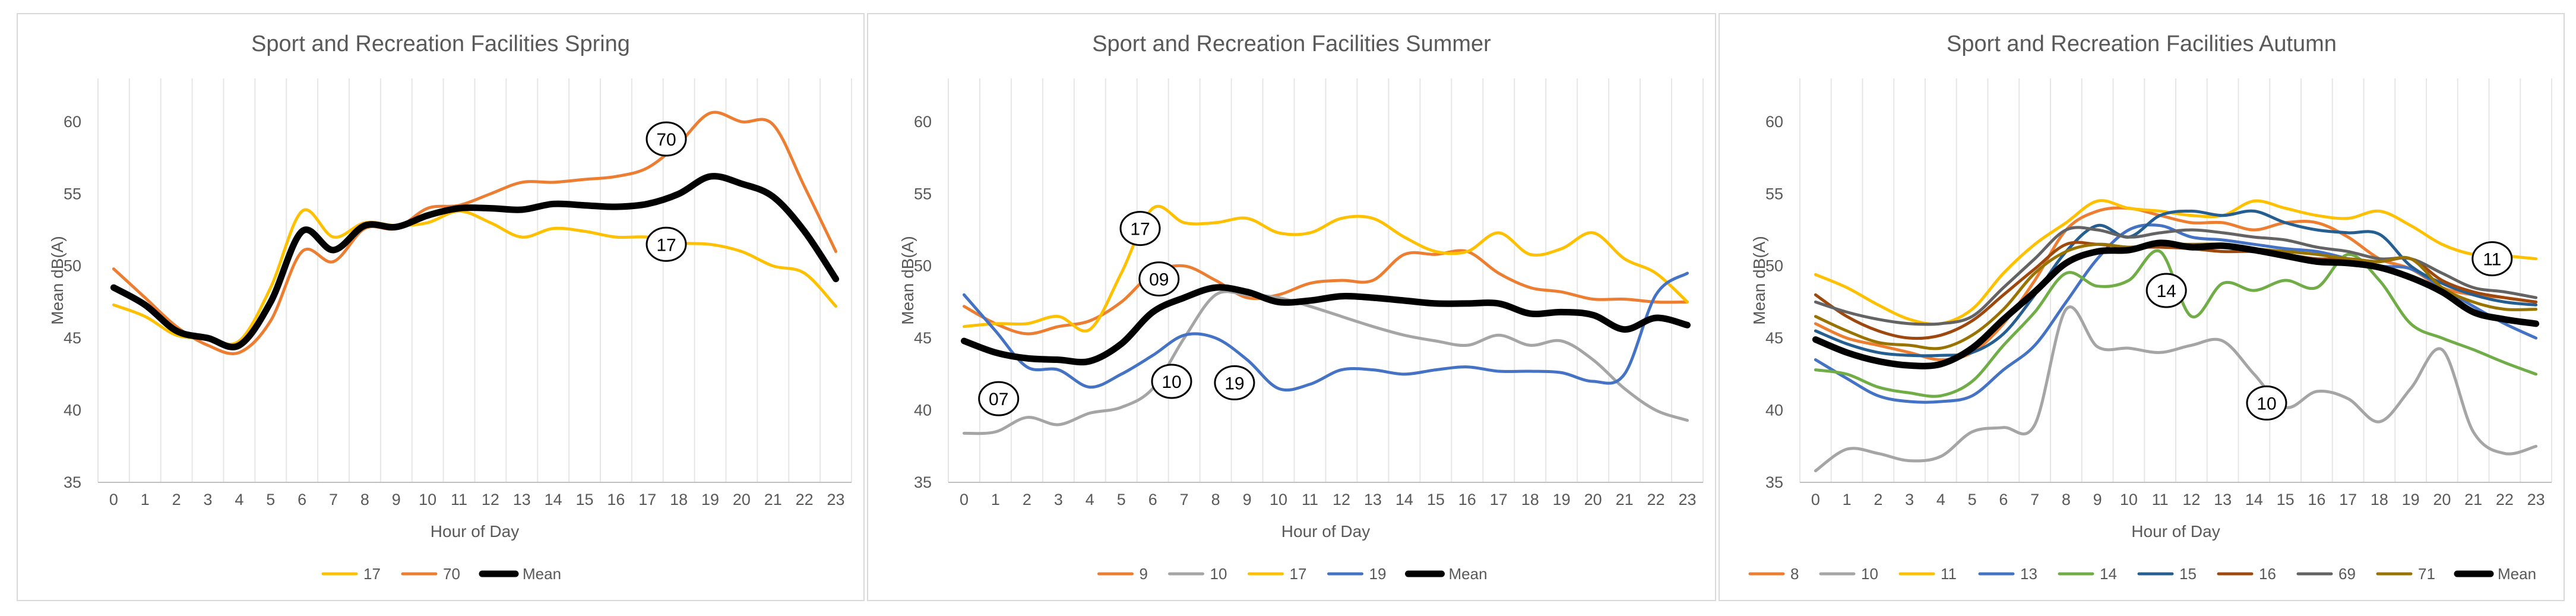 Image resolution: width=2576 pixels, height=616 pixels. I want to click on annotation-10: 10, so click(2266, 403).